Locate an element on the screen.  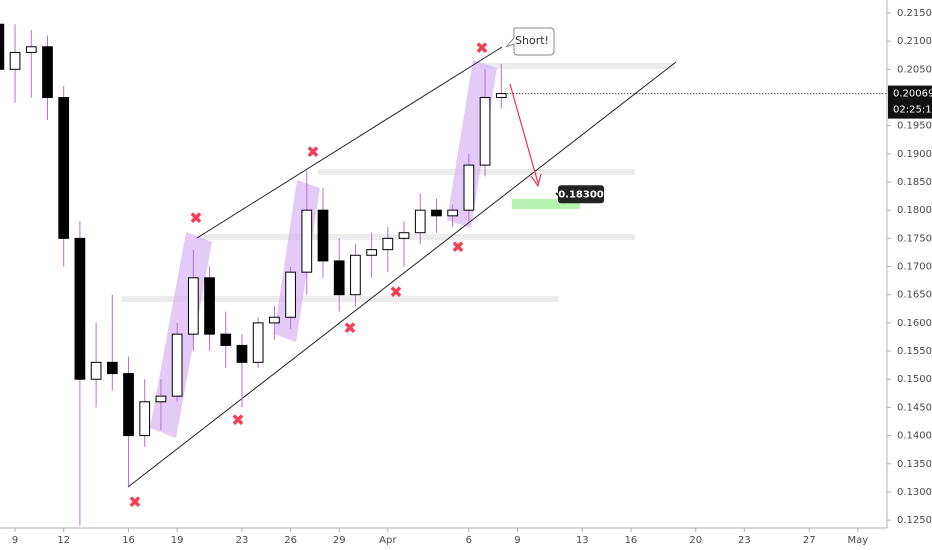
y-tick-label: 0.21500 is located at coordinates (914, 13).